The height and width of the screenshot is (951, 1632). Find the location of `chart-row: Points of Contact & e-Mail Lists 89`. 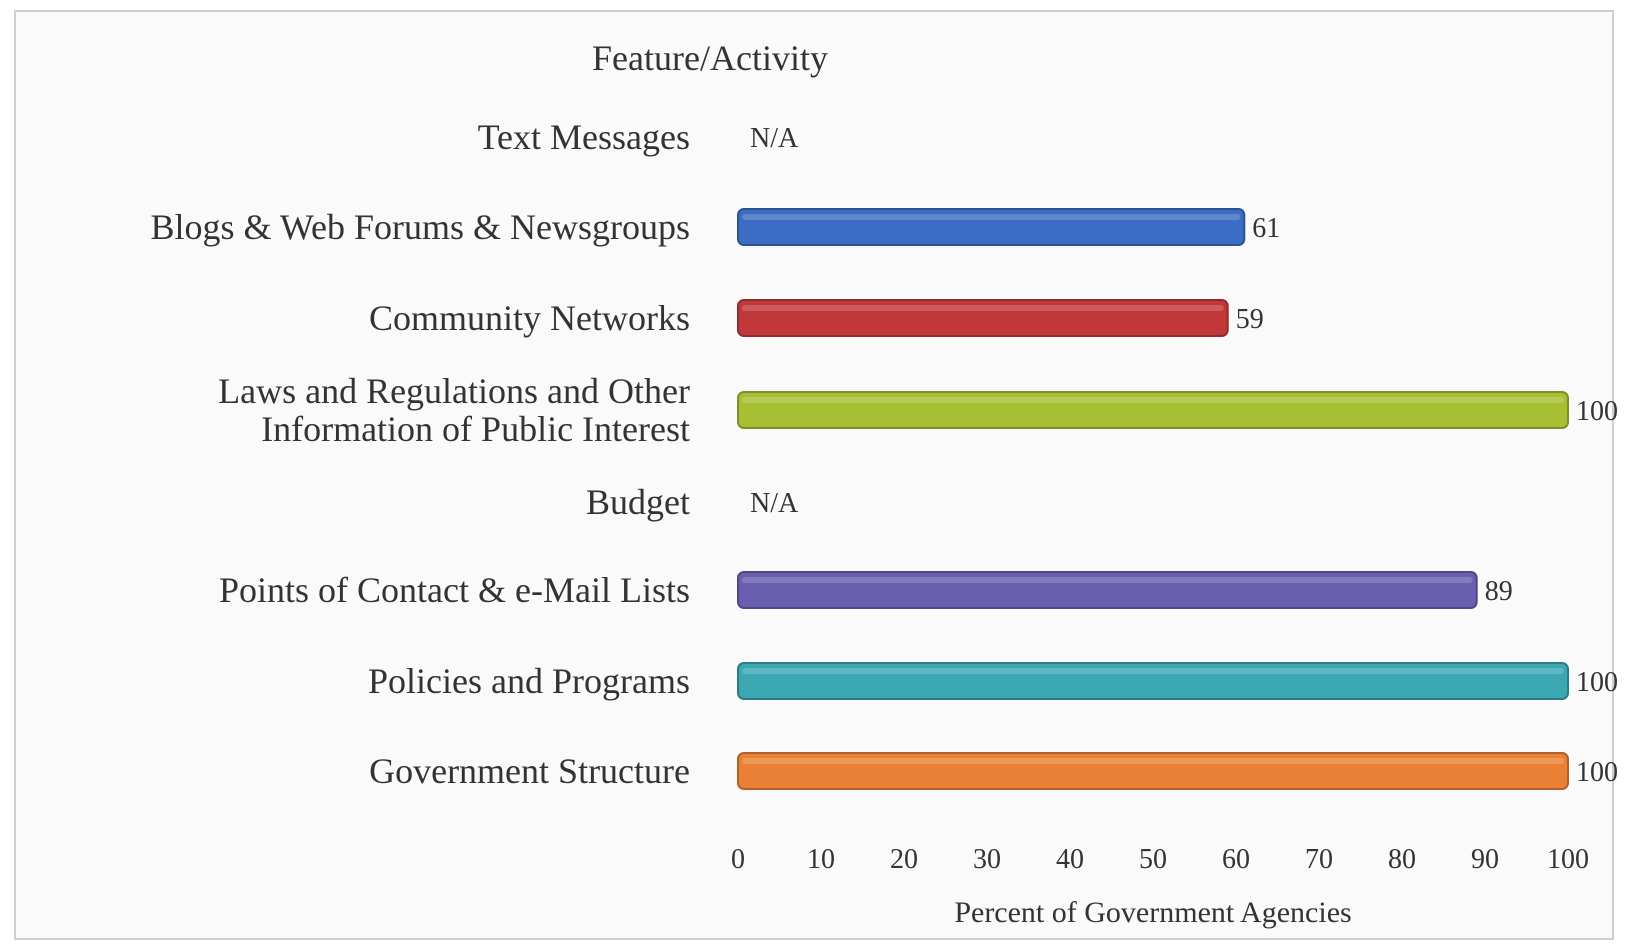

chart-row: Points of Contact & e-Mail Lists 89 is located at coordinates (866, 590).